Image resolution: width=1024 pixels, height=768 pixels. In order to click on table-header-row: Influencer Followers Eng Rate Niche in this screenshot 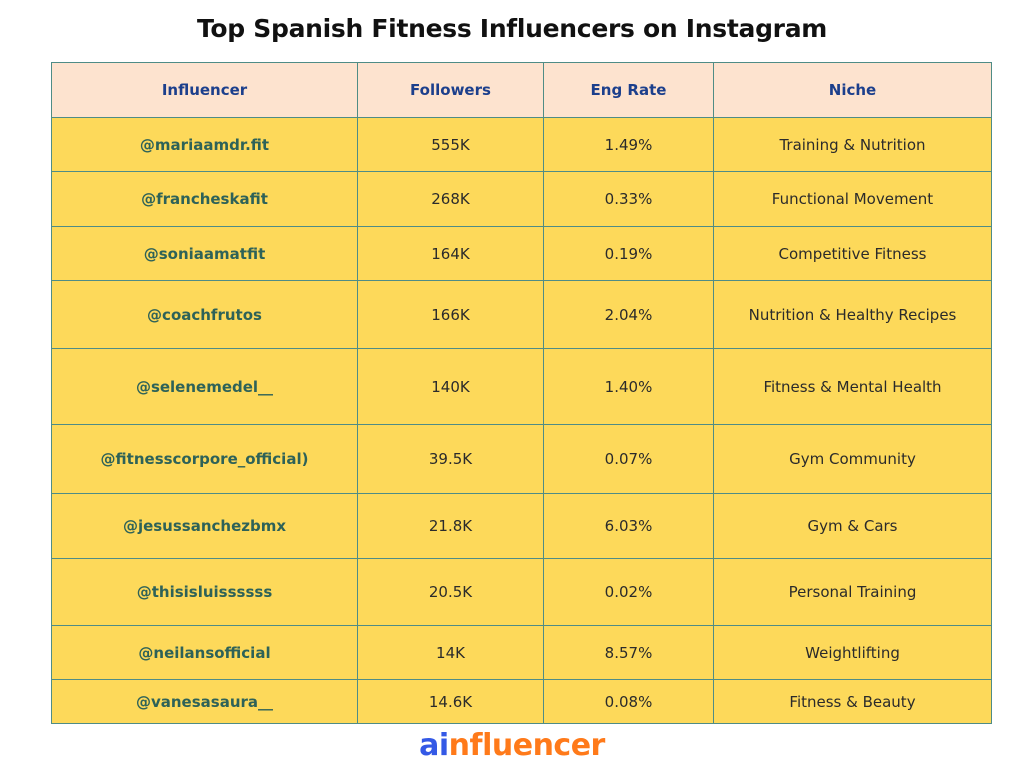, I will do `click(521, 90)`.